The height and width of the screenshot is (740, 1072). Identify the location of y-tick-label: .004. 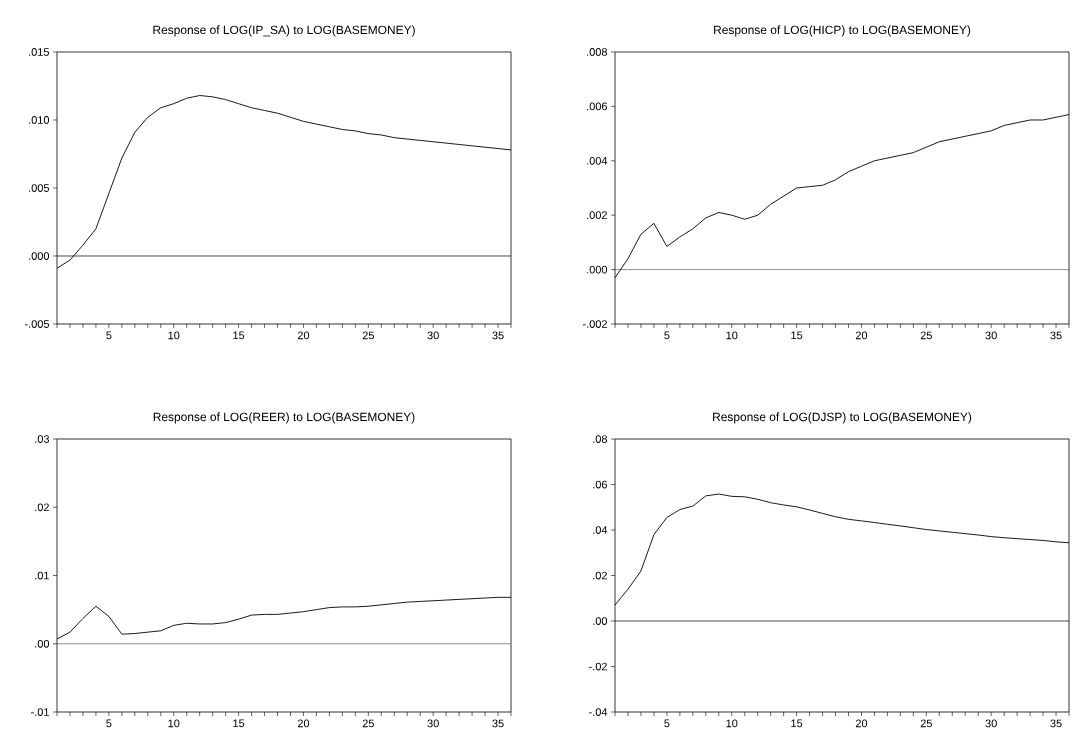
(597, 160).